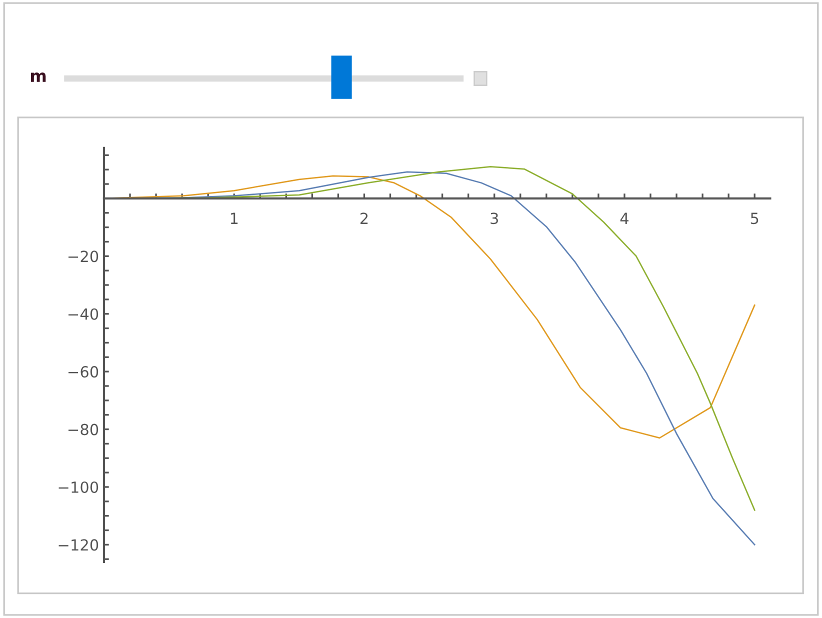  I want to click on x-tick-label: 4, so click(624, 218).